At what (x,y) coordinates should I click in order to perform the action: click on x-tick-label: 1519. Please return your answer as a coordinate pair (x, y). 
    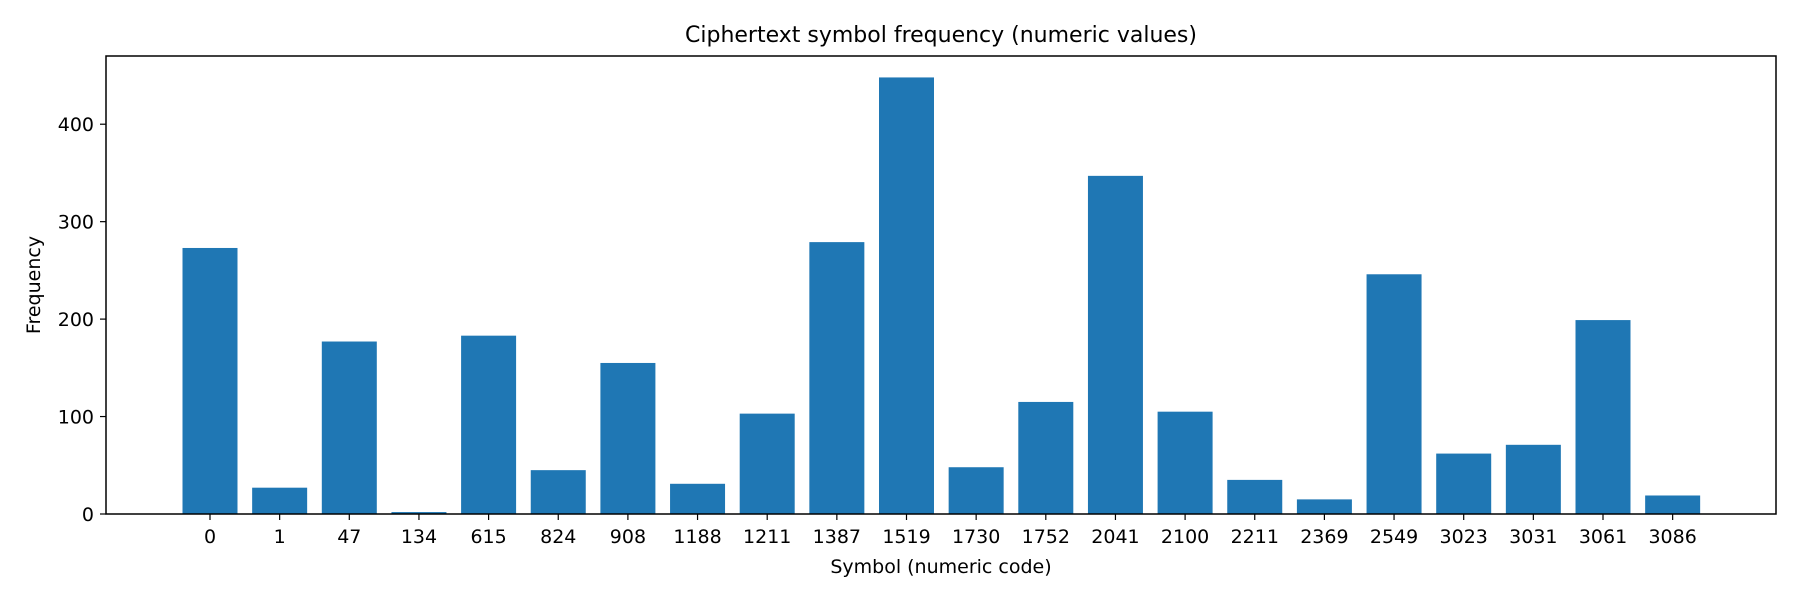
    Looking at the image, I should click on (906, 537).